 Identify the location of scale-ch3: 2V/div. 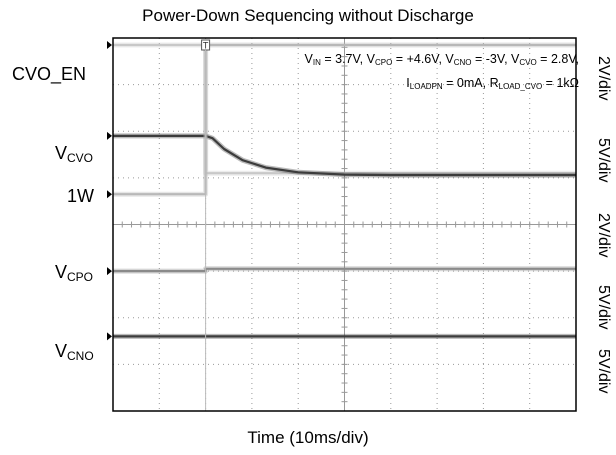
(603, 235).